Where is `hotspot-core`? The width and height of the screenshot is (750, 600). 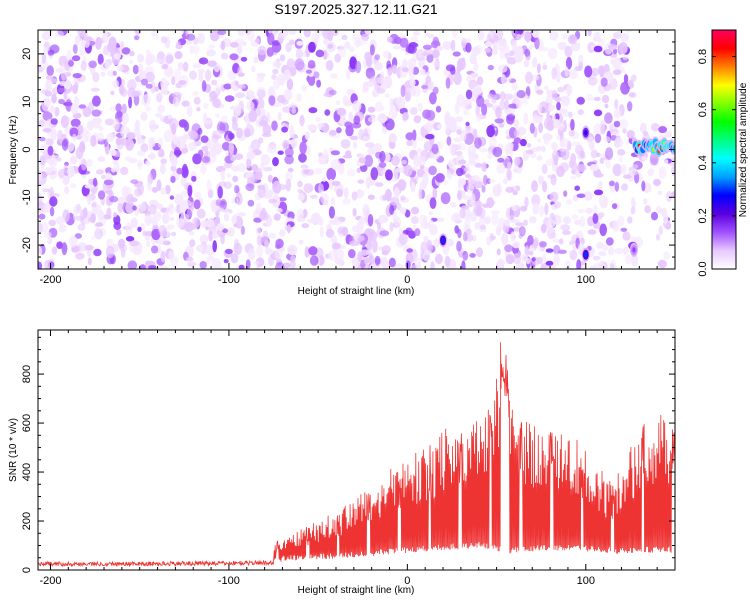
hotspot-core is located at coordinates (634, 250).